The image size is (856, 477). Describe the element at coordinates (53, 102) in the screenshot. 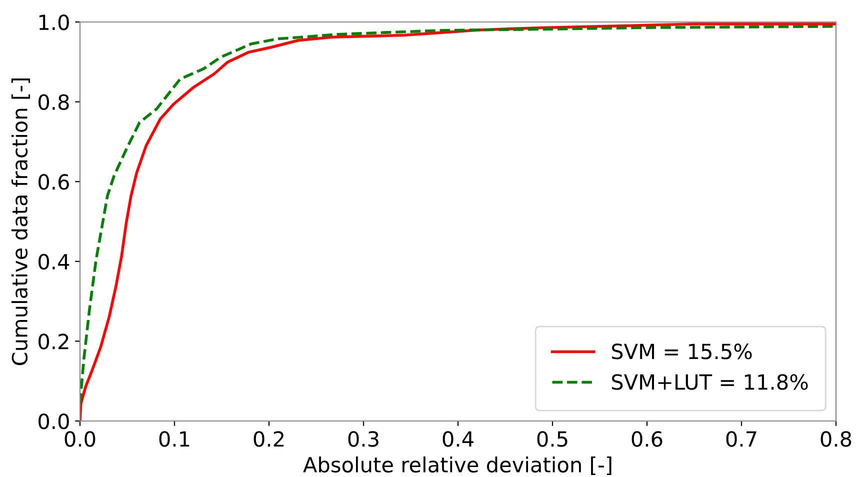

I see `y-tick-label: 0.8` at that location.